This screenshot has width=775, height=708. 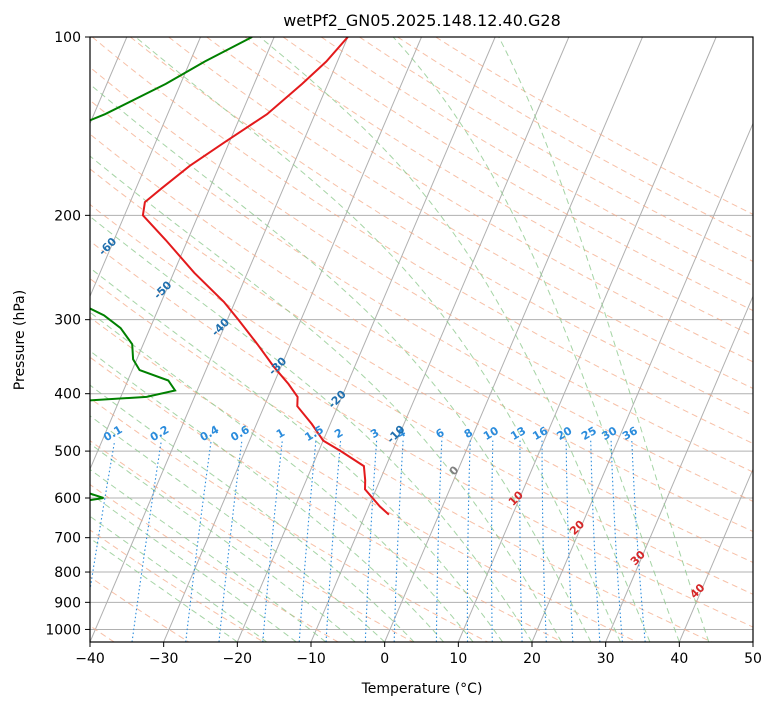 What do you see at coordinates (311, 659) in the screenshot?
I see `x-tick-label: −10` at bounding box center [311, 659].